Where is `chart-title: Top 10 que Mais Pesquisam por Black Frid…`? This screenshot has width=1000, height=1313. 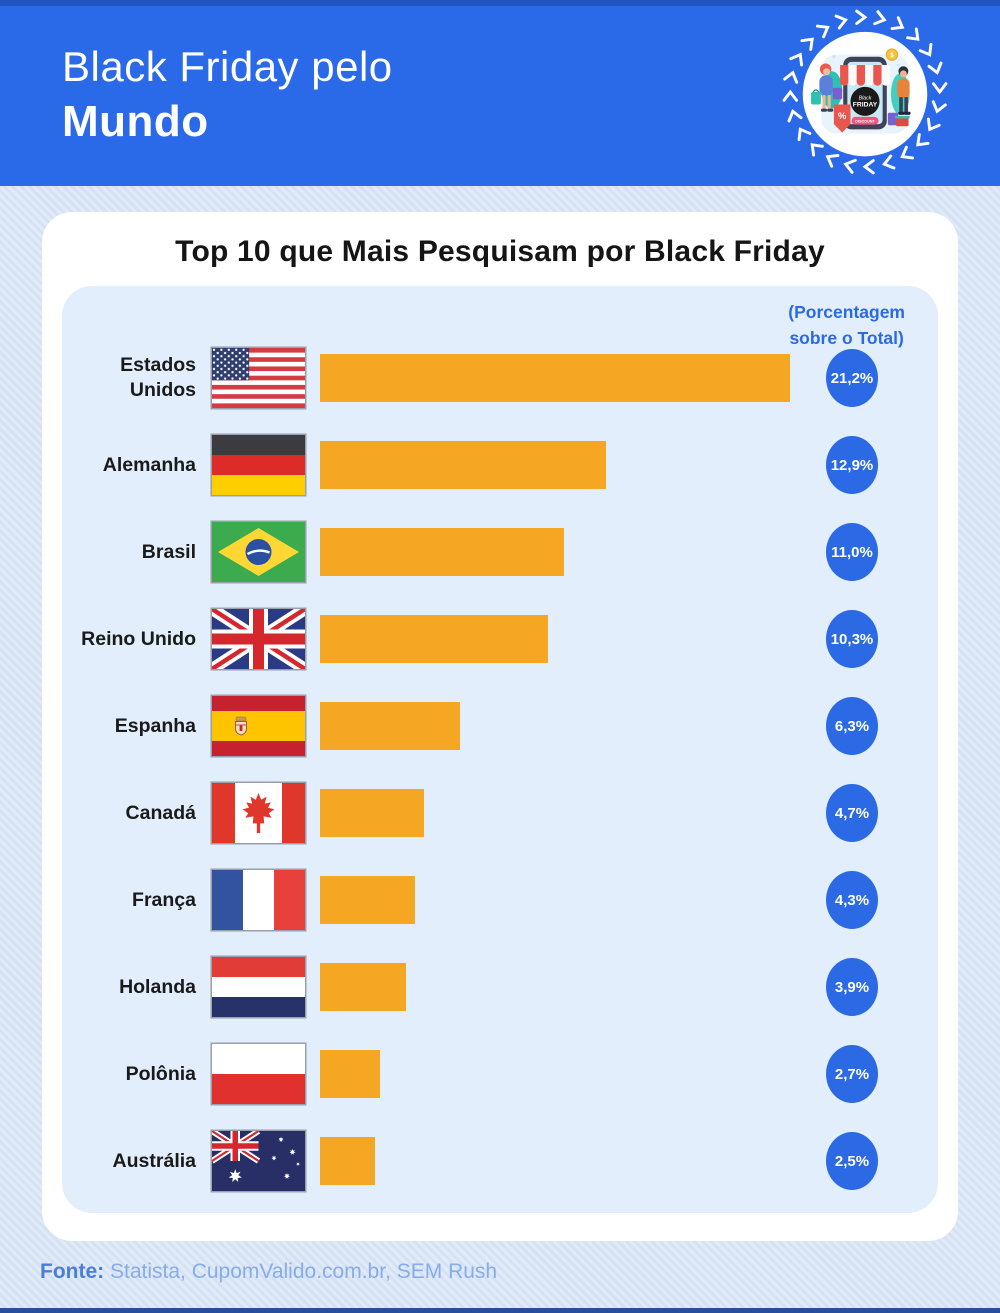 chart-title: Top 10 que Mais Pesquisam por Black Frid… is located at coordinates (500, 251).